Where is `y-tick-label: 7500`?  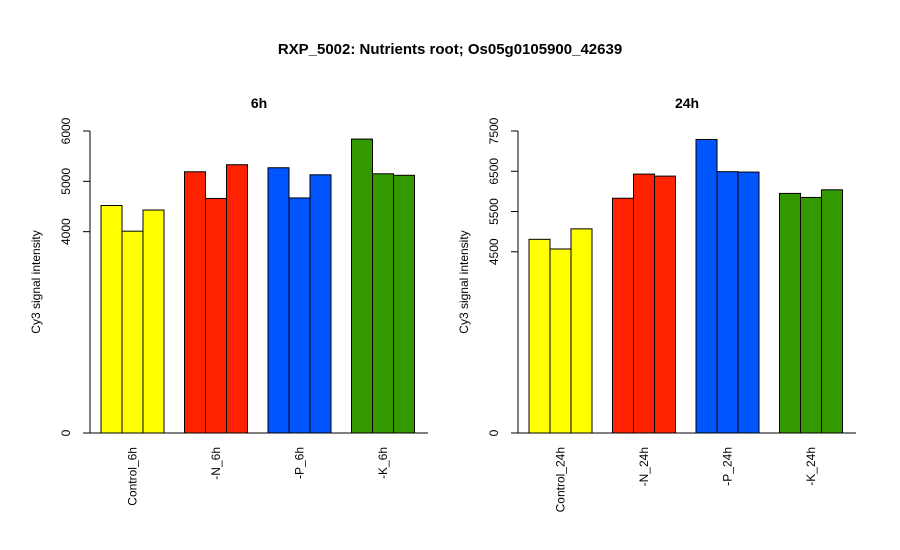
y-tick-label: 7500 is located at coordinates (494, 130).